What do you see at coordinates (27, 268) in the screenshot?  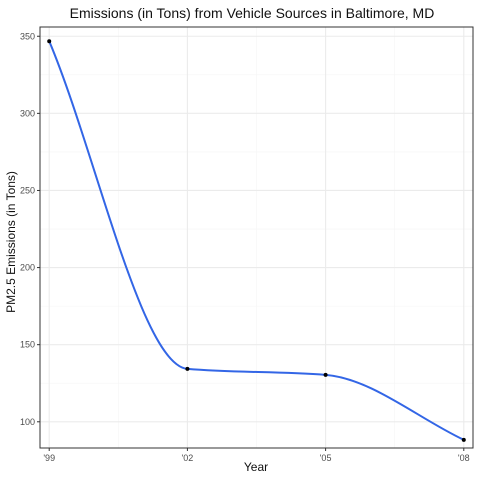 I see `y-tick-label: 200` at bounding box center [27, 268].